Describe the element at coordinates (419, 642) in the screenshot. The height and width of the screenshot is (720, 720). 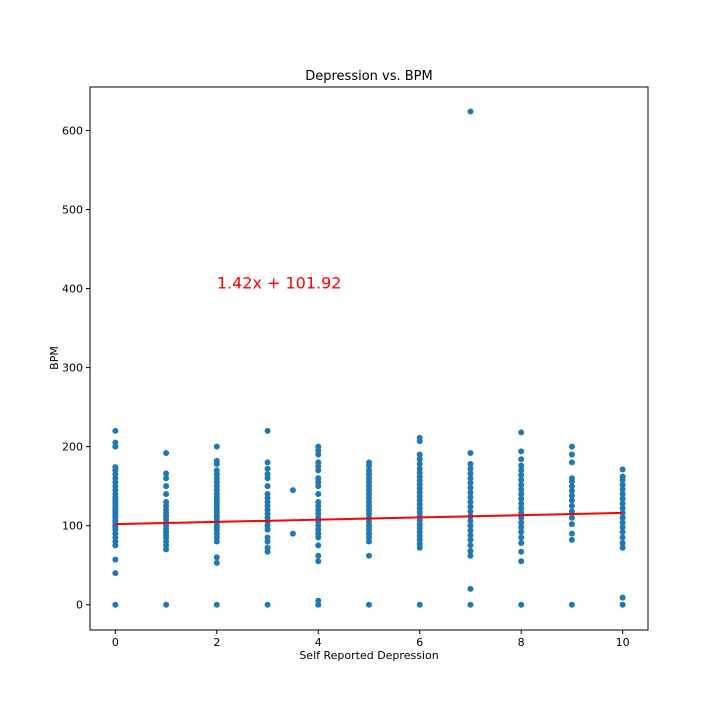
I see `x-tick-label: 6` at that location.